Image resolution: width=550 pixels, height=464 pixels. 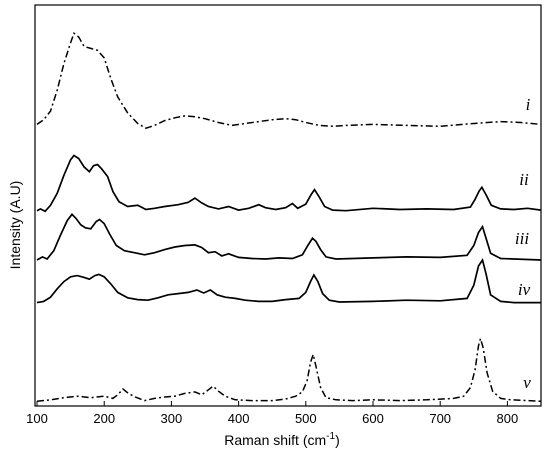 What do you see at coordinates (172, 418) in the screenshot?
I see `x-tick-label: 300` at bounding box center [172, 418].